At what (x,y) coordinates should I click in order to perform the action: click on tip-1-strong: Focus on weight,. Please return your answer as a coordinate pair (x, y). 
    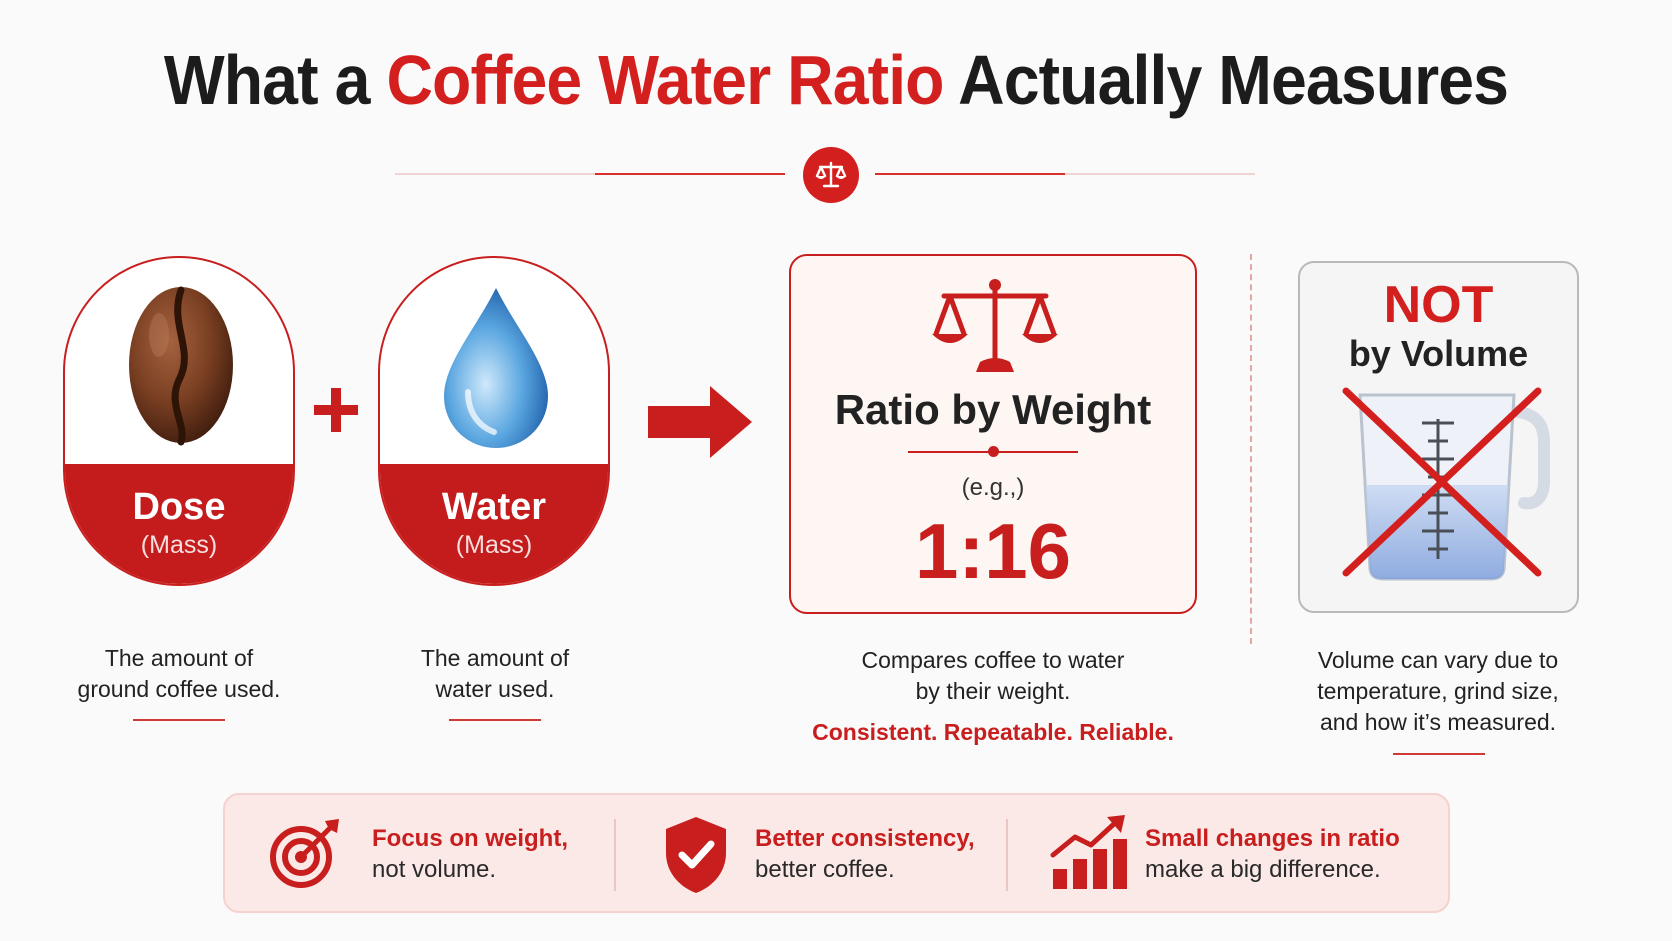
    Looking at the image, I should click on (470, 838).